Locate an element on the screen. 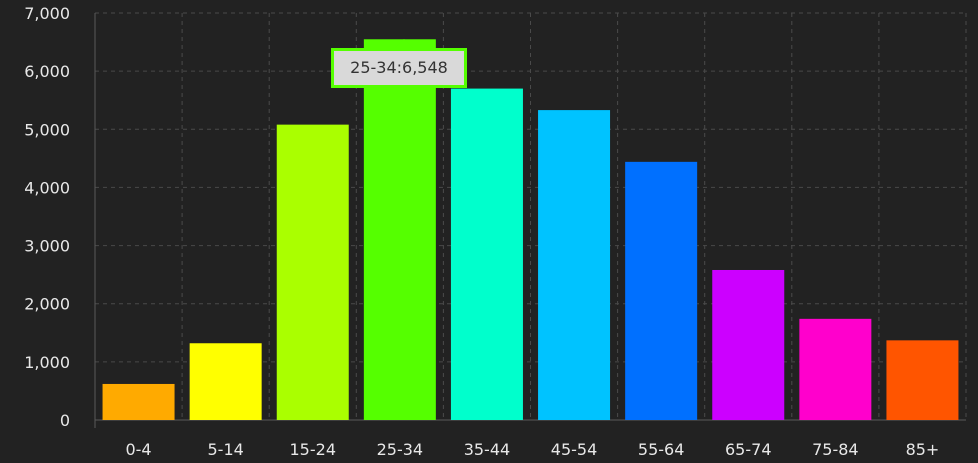 The width and height of the screenshot is (978, 463). x-tick-label: 25-34 is located at coordinates (400, 449).